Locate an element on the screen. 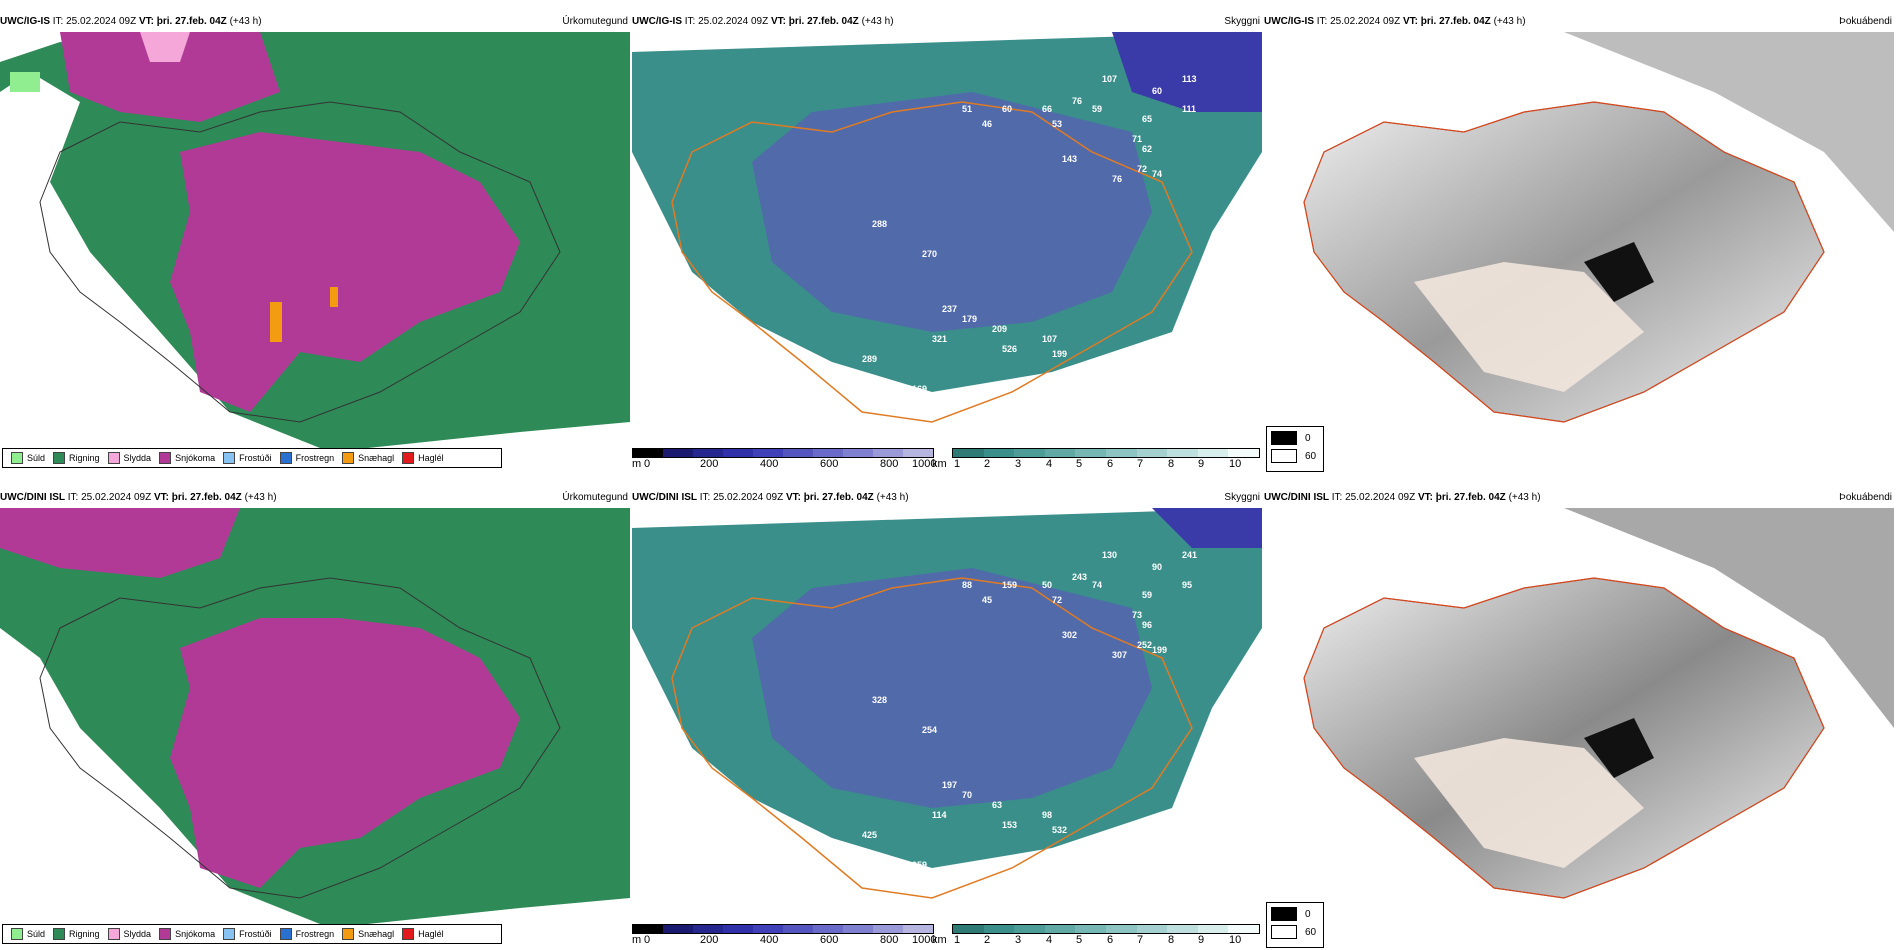  visibility-value-label: 90 is located at coordinates (1157, 567).